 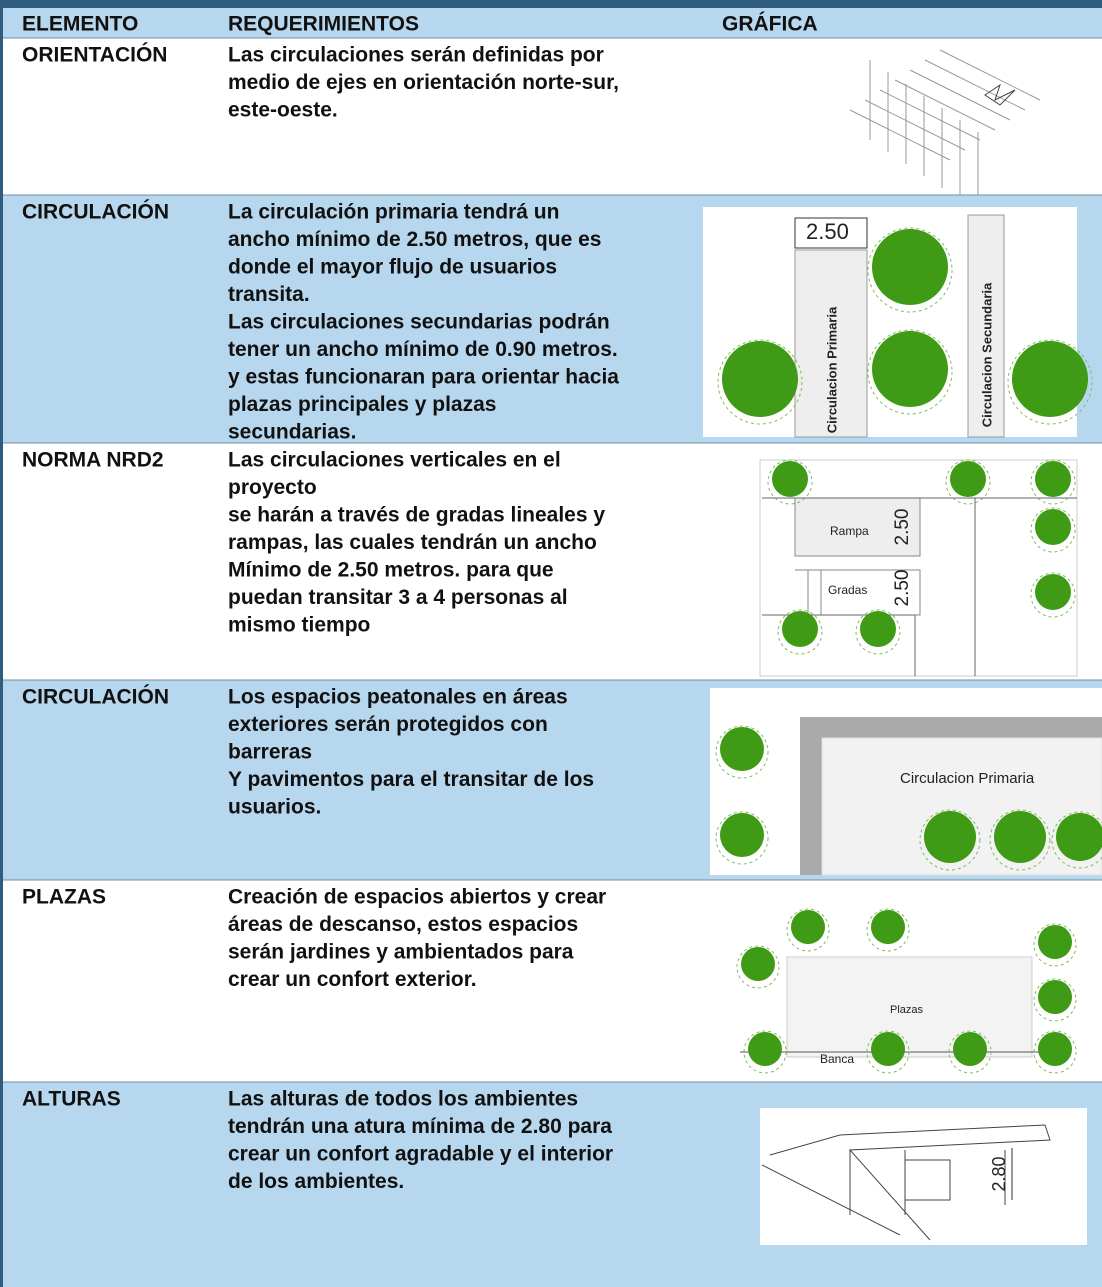 I want to click on element-cell: PLAZAS, so click(x=64, y=897).